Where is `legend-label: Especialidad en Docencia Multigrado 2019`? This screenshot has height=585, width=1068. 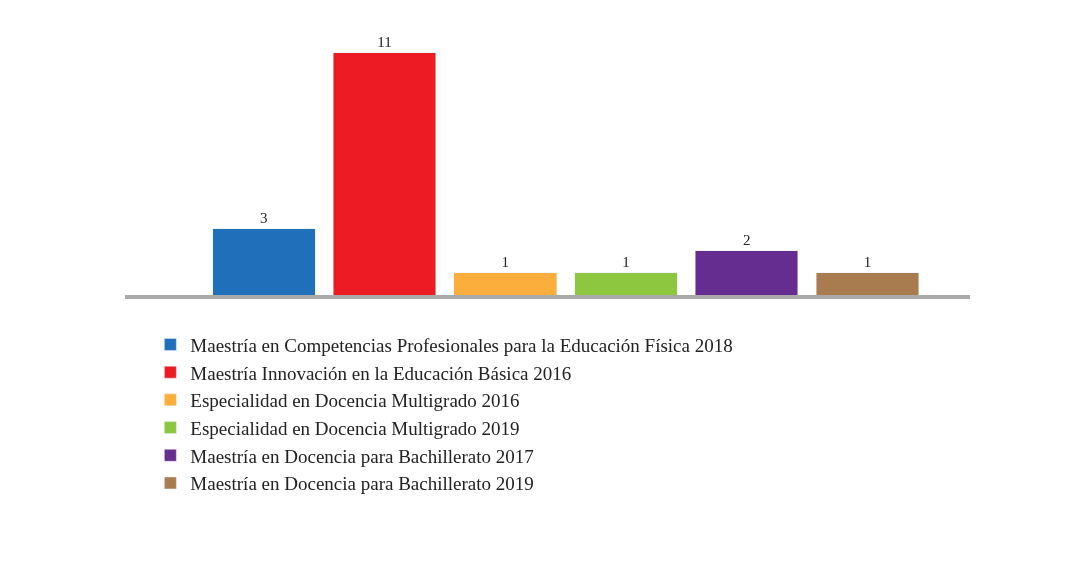
legend-label: Especialidad en Docencia Multigrado 2019 is located at coordinates (355, 428).